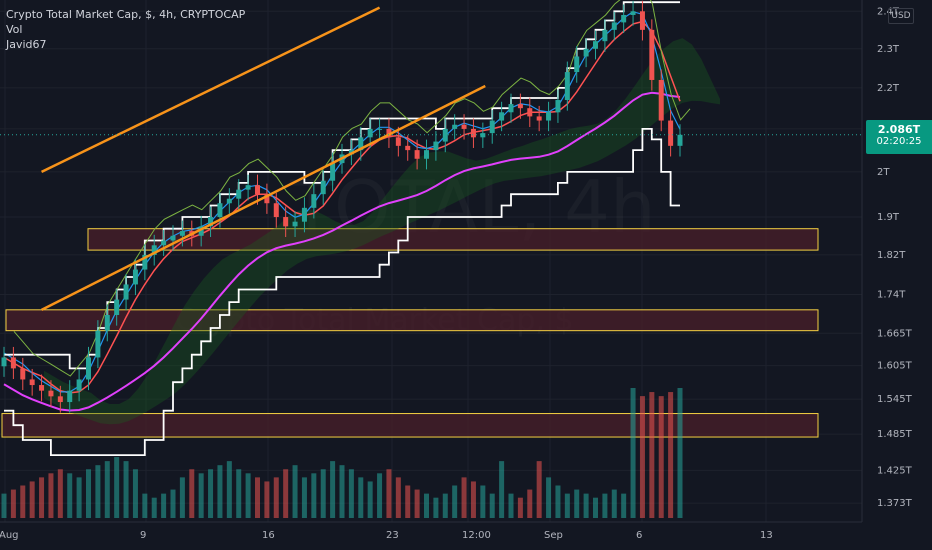  What do you see at coordinates (211, 89) in the screenshot?
I see `channel-upper-line` at bounding box center [211, 89].